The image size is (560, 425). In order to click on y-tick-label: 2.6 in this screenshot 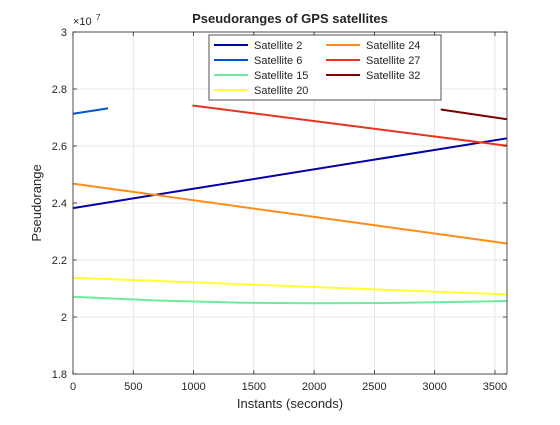, I will do `click(59, 147)`.